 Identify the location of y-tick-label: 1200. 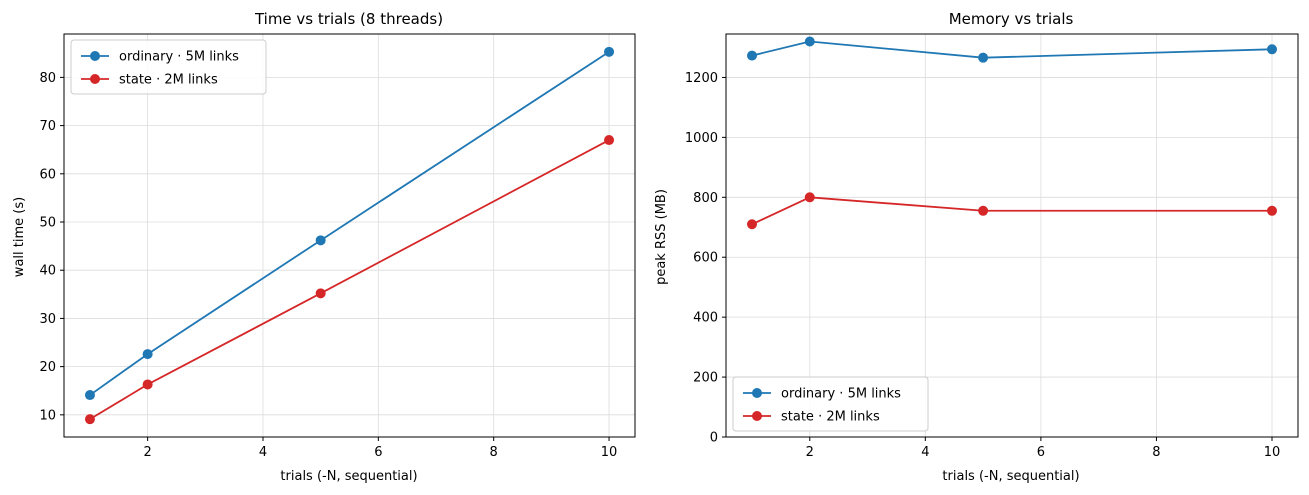
(701, 78).